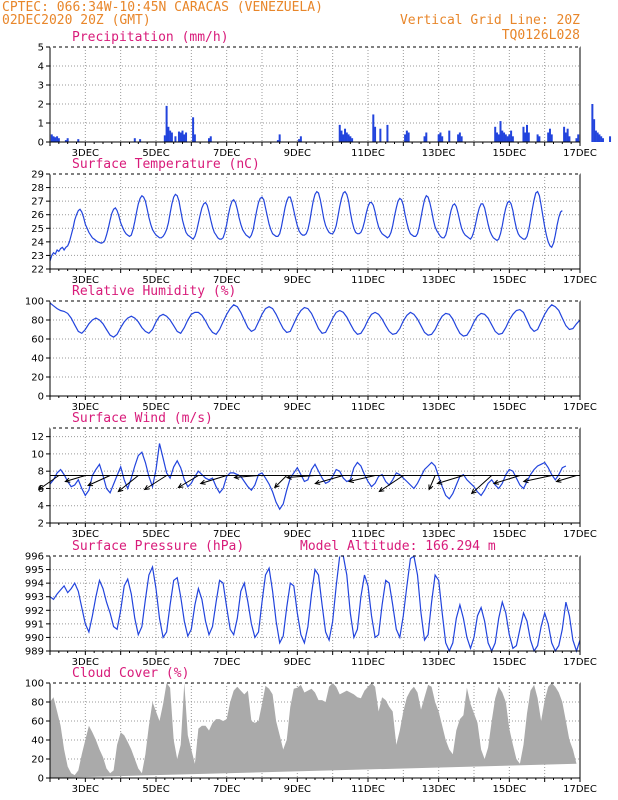  I want to click on y-tick-label: 6, so click(41, 489).